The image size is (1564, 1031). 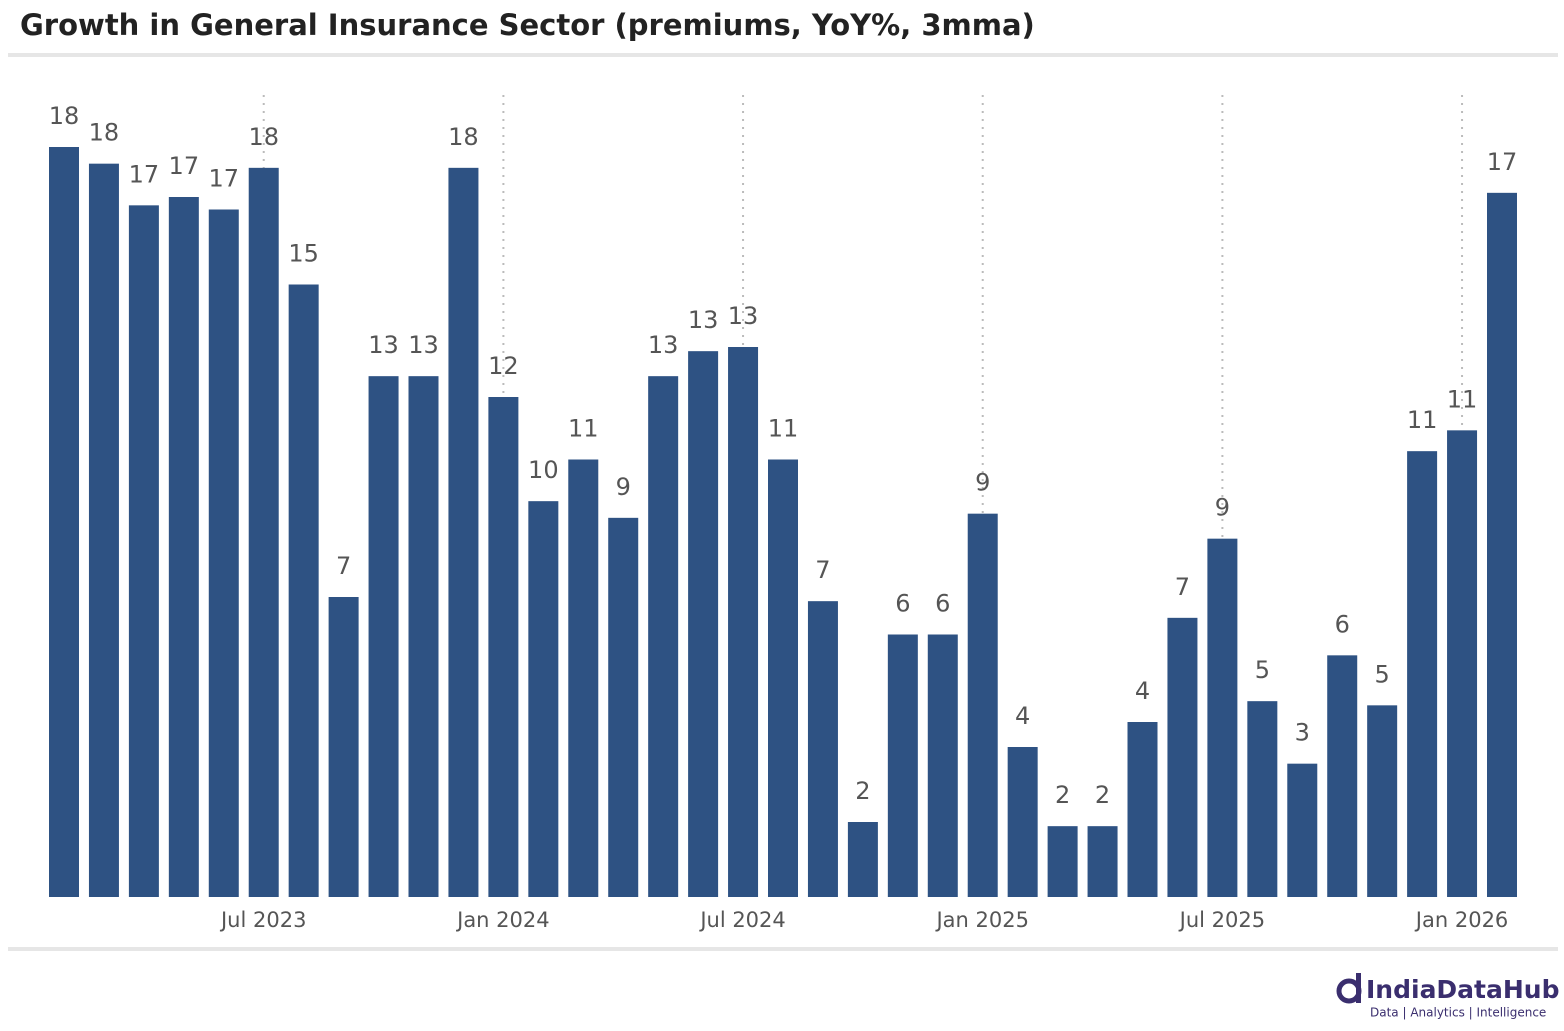 I want to click on x-tick-label: Jan 2025, so click(x=981, y=920).